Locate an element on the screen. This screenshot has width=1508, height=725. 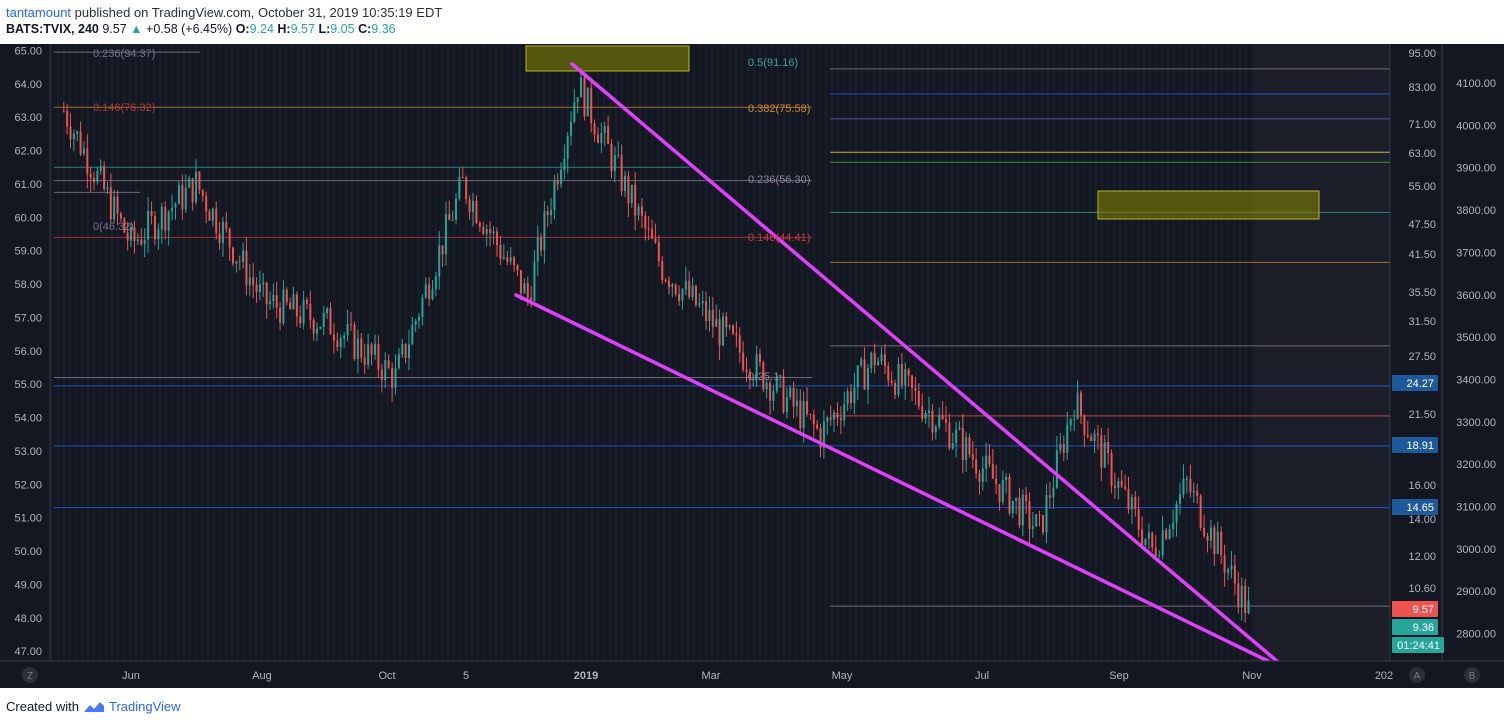
fib-label: 0(25.1 is located at coordinates (763, 377).